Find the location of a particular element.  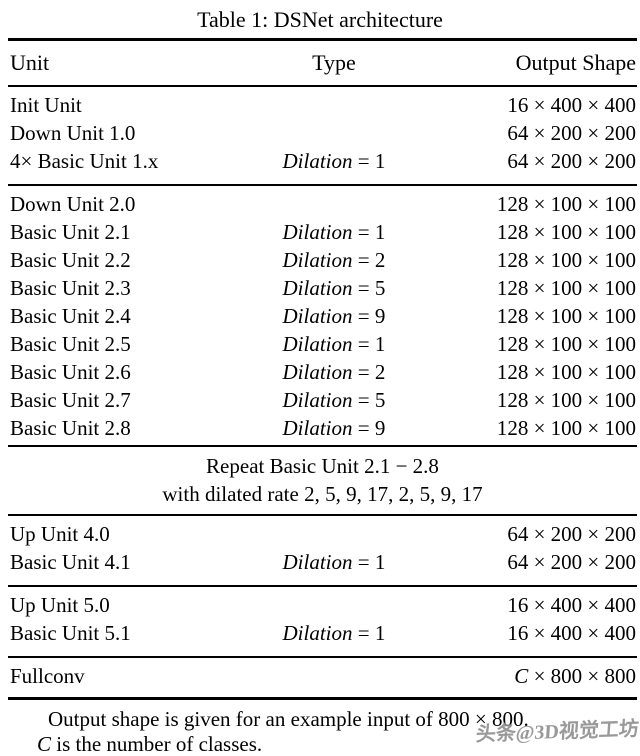

table-top-rule is located at coordinates (322, 39).